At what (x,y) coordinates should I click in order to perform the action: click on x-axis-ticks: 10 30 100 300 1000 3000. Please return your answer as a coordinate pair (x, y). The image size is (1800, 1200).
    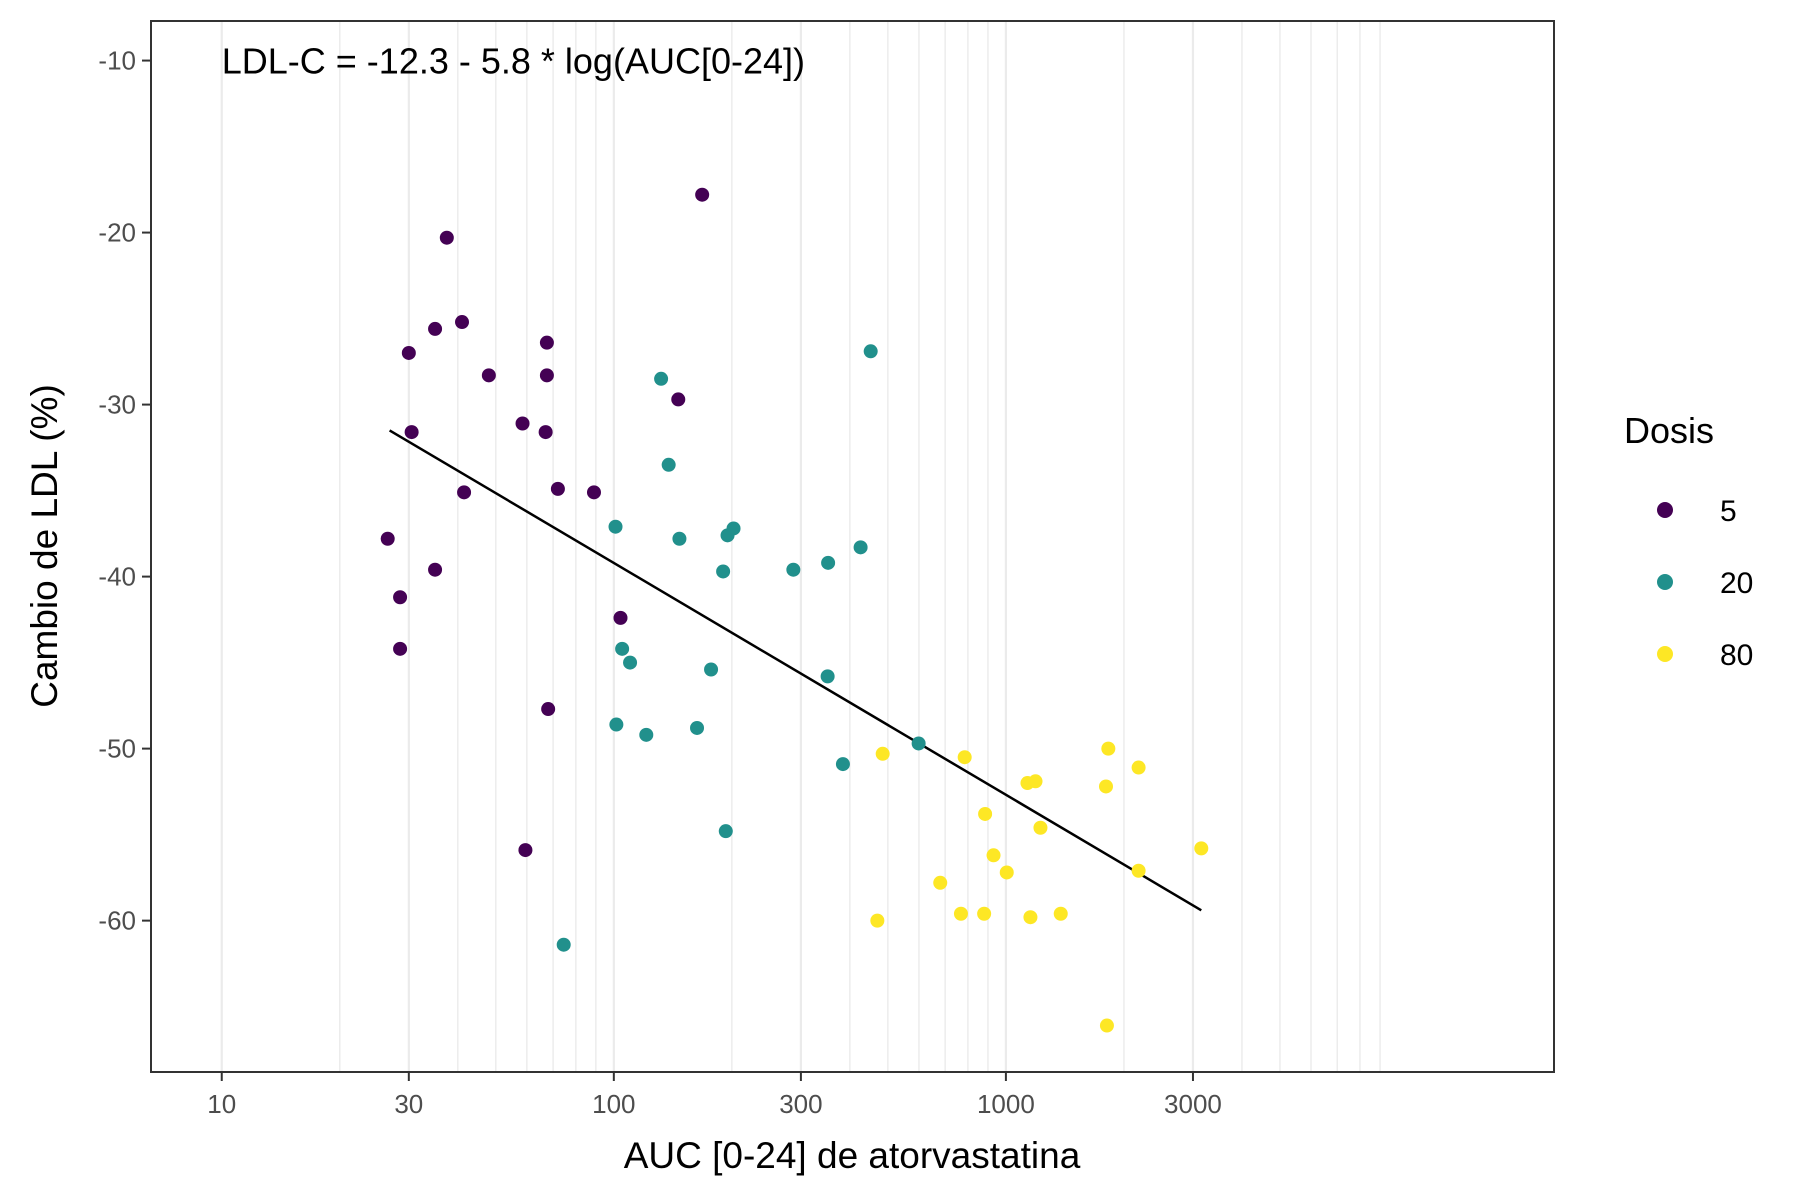
    Looking at the image, I should click on (714, 1095).